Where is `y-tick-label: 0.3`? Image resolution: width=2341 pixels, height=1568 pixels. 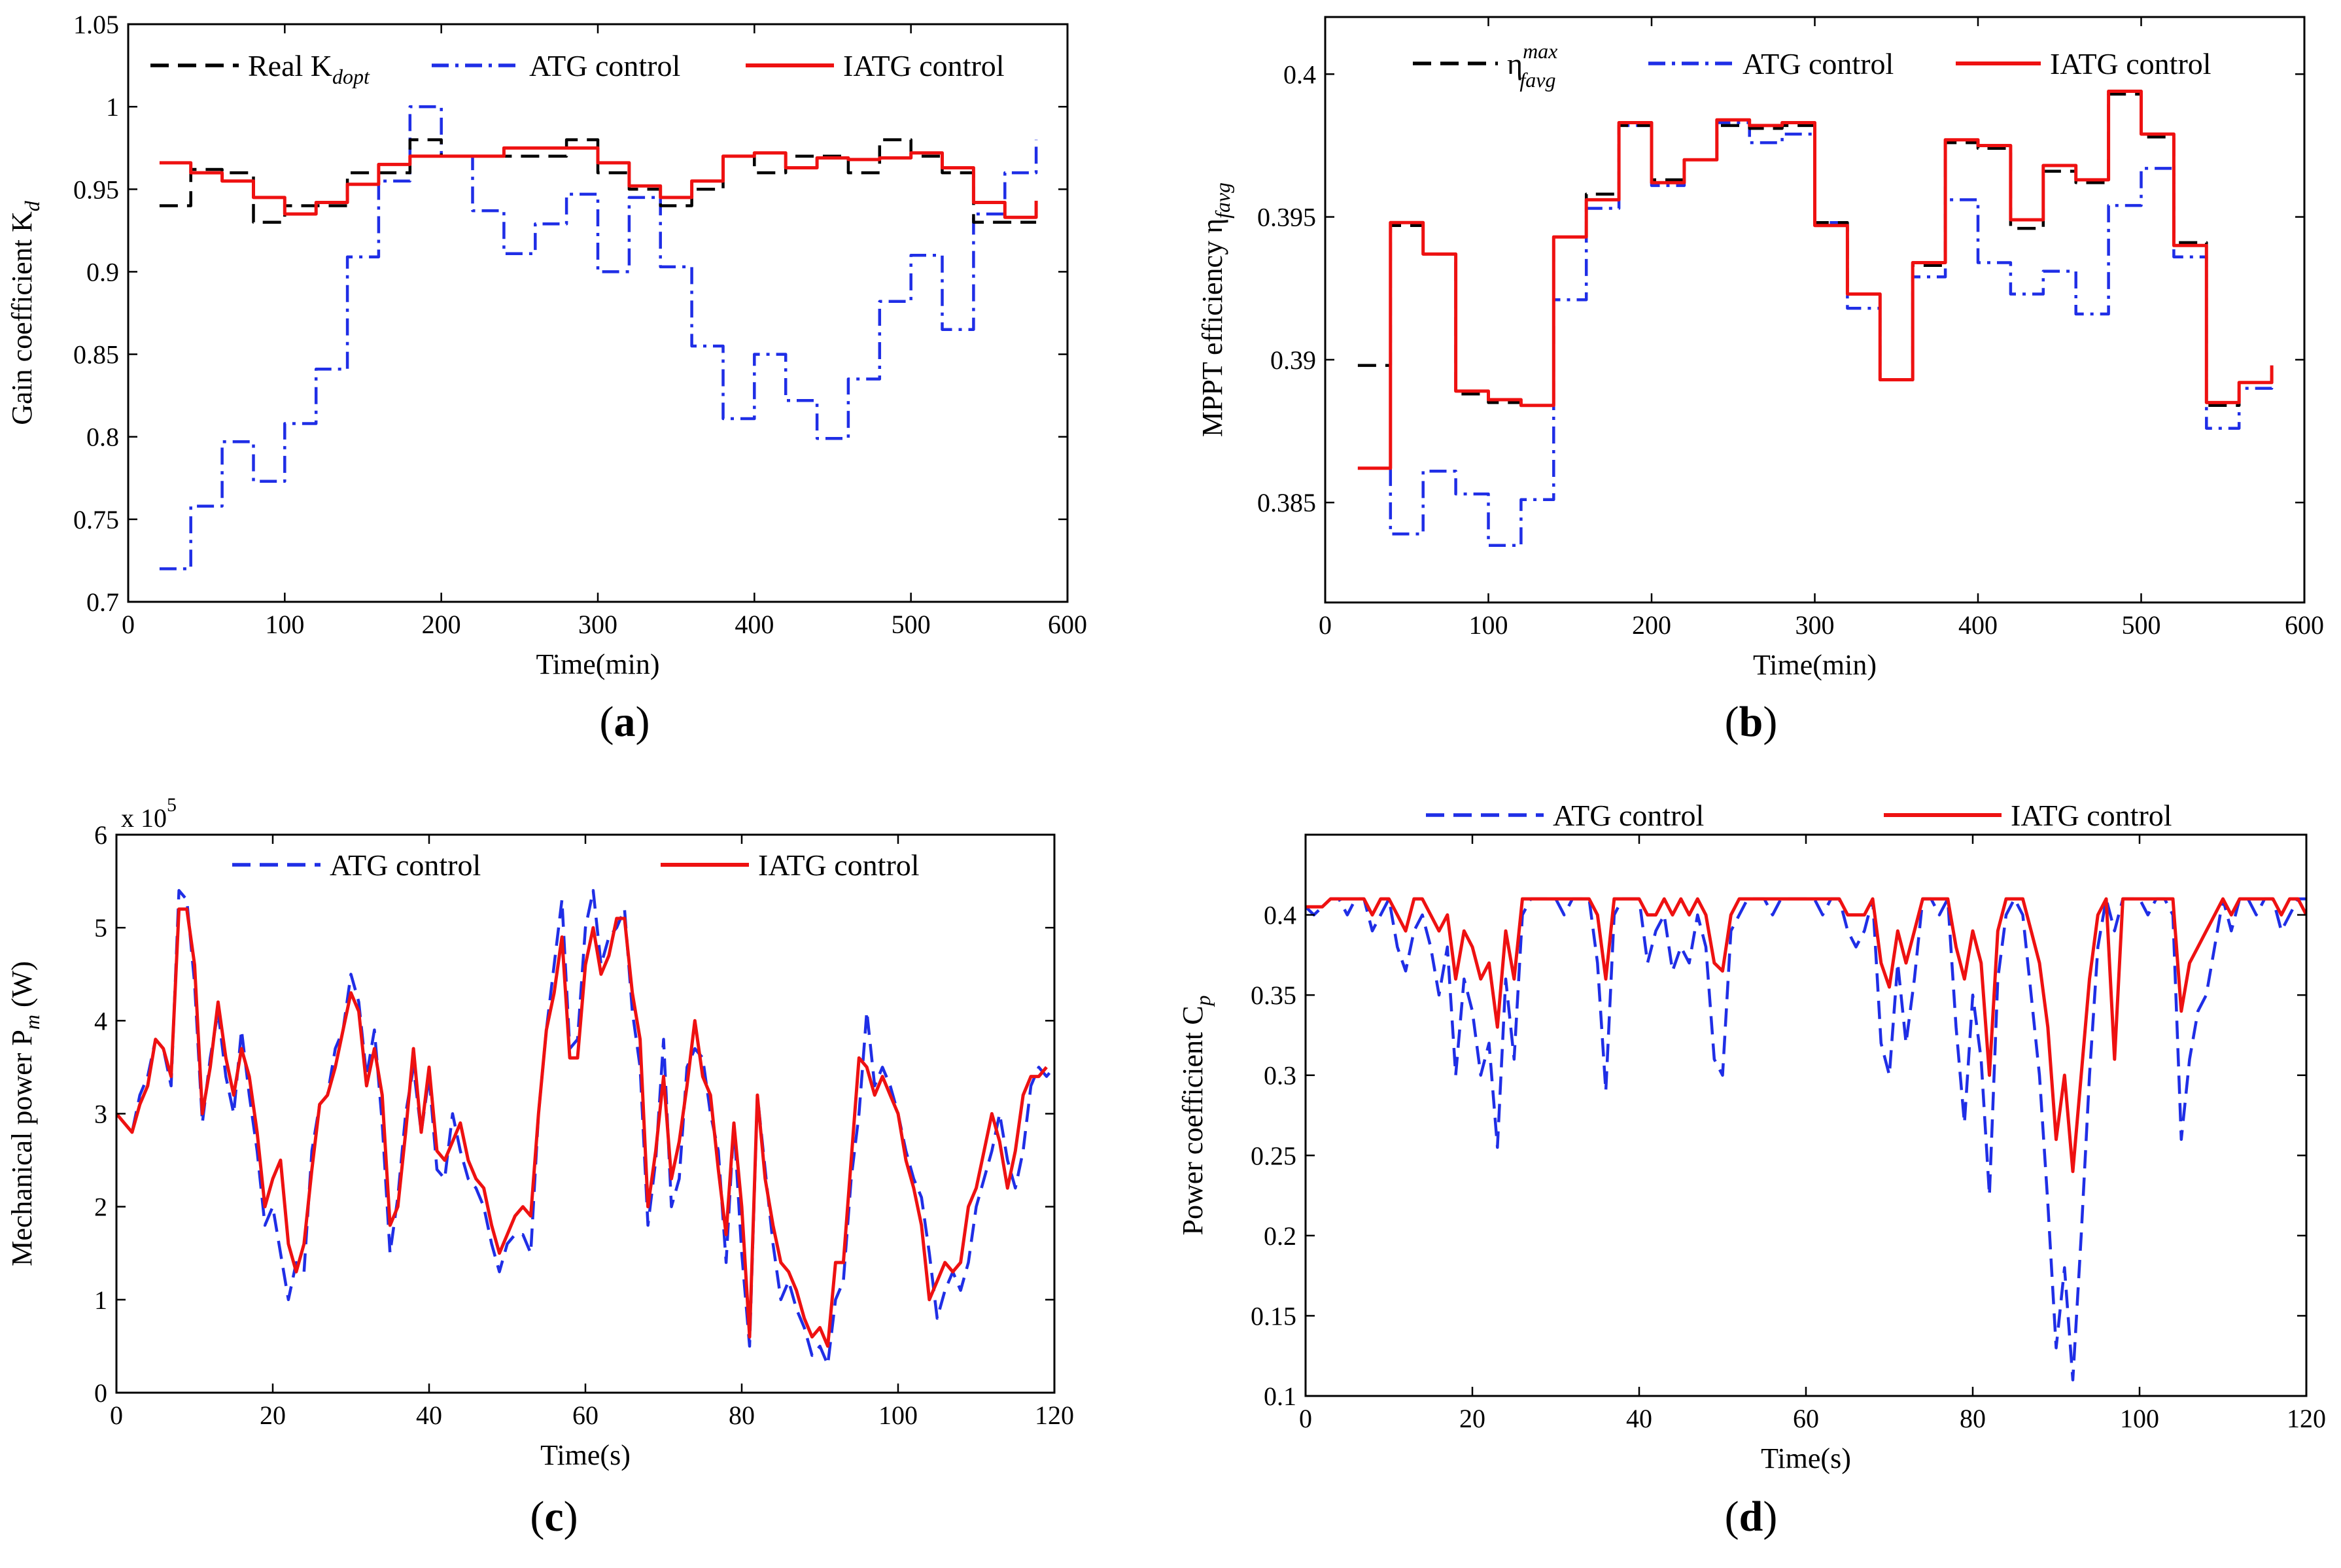
y-tick-label: 0.3 is located at coordinates (1280, 1075).